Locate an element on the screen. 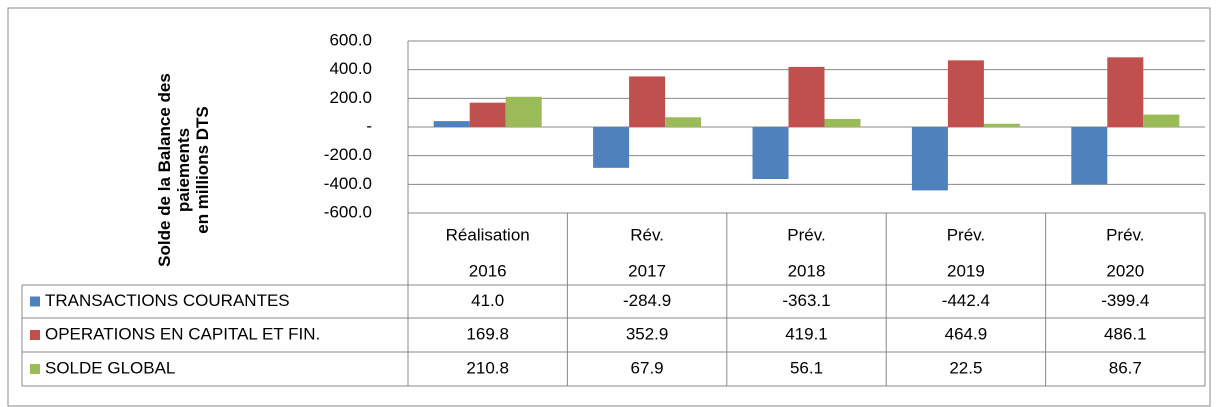 This screenshot has height=407, width=1218. y-tick-label: 200.0 is located at coordinates (350, 97).